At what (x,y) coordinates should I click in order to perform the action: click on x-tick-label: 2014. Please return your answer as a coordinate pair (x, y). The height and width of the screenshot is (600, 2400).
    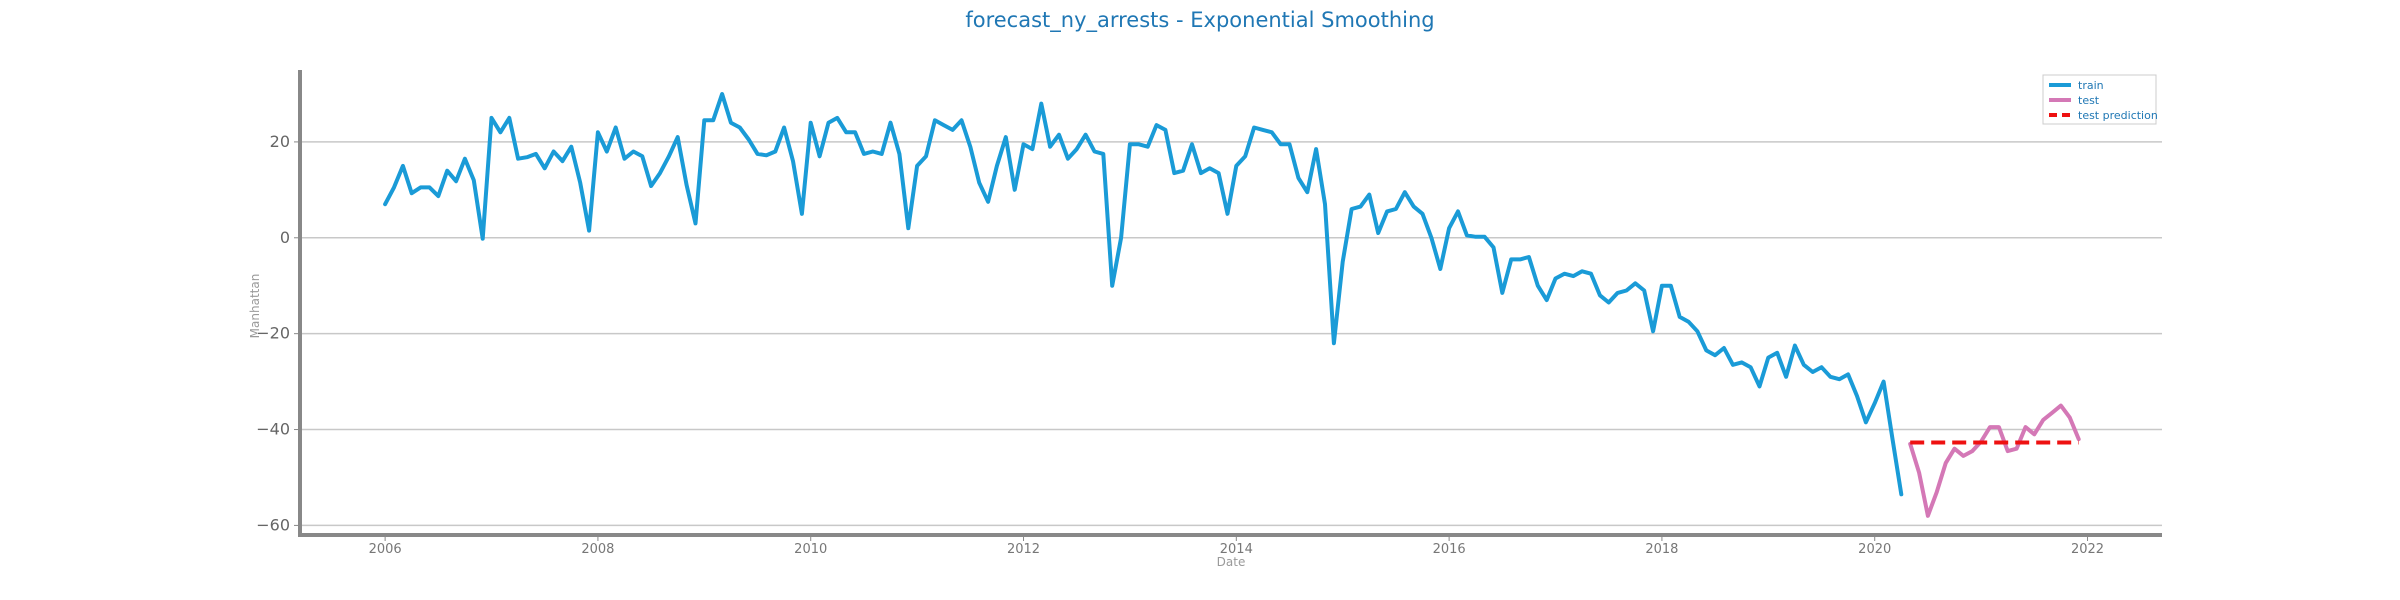
    Looking at the image, I should click on (1236, 549).